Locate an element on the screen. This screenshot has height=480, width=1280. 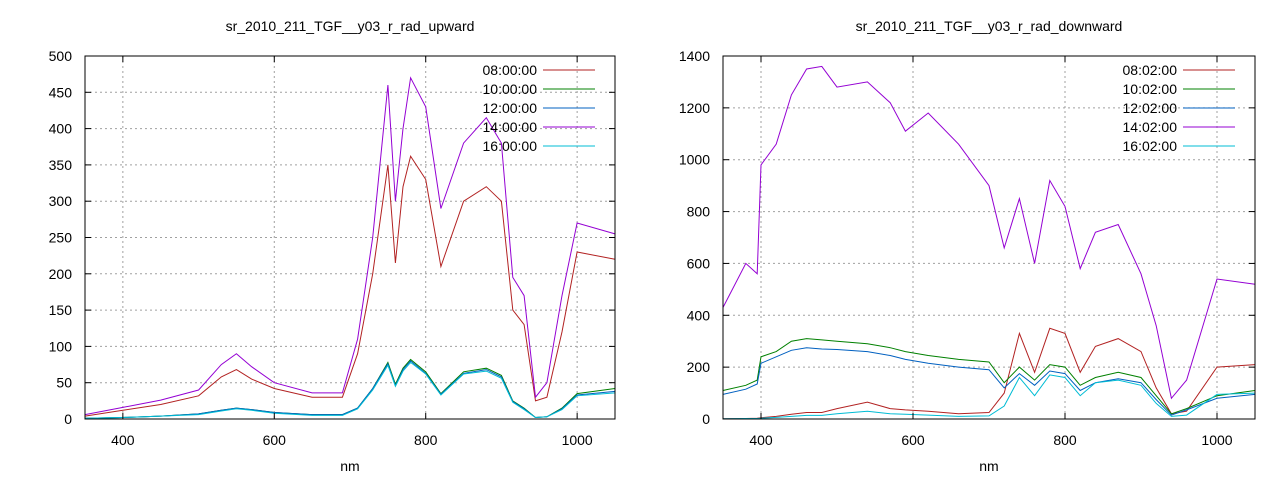
chart1-y-tick-label: 250 is located at coordinates (61, 238).